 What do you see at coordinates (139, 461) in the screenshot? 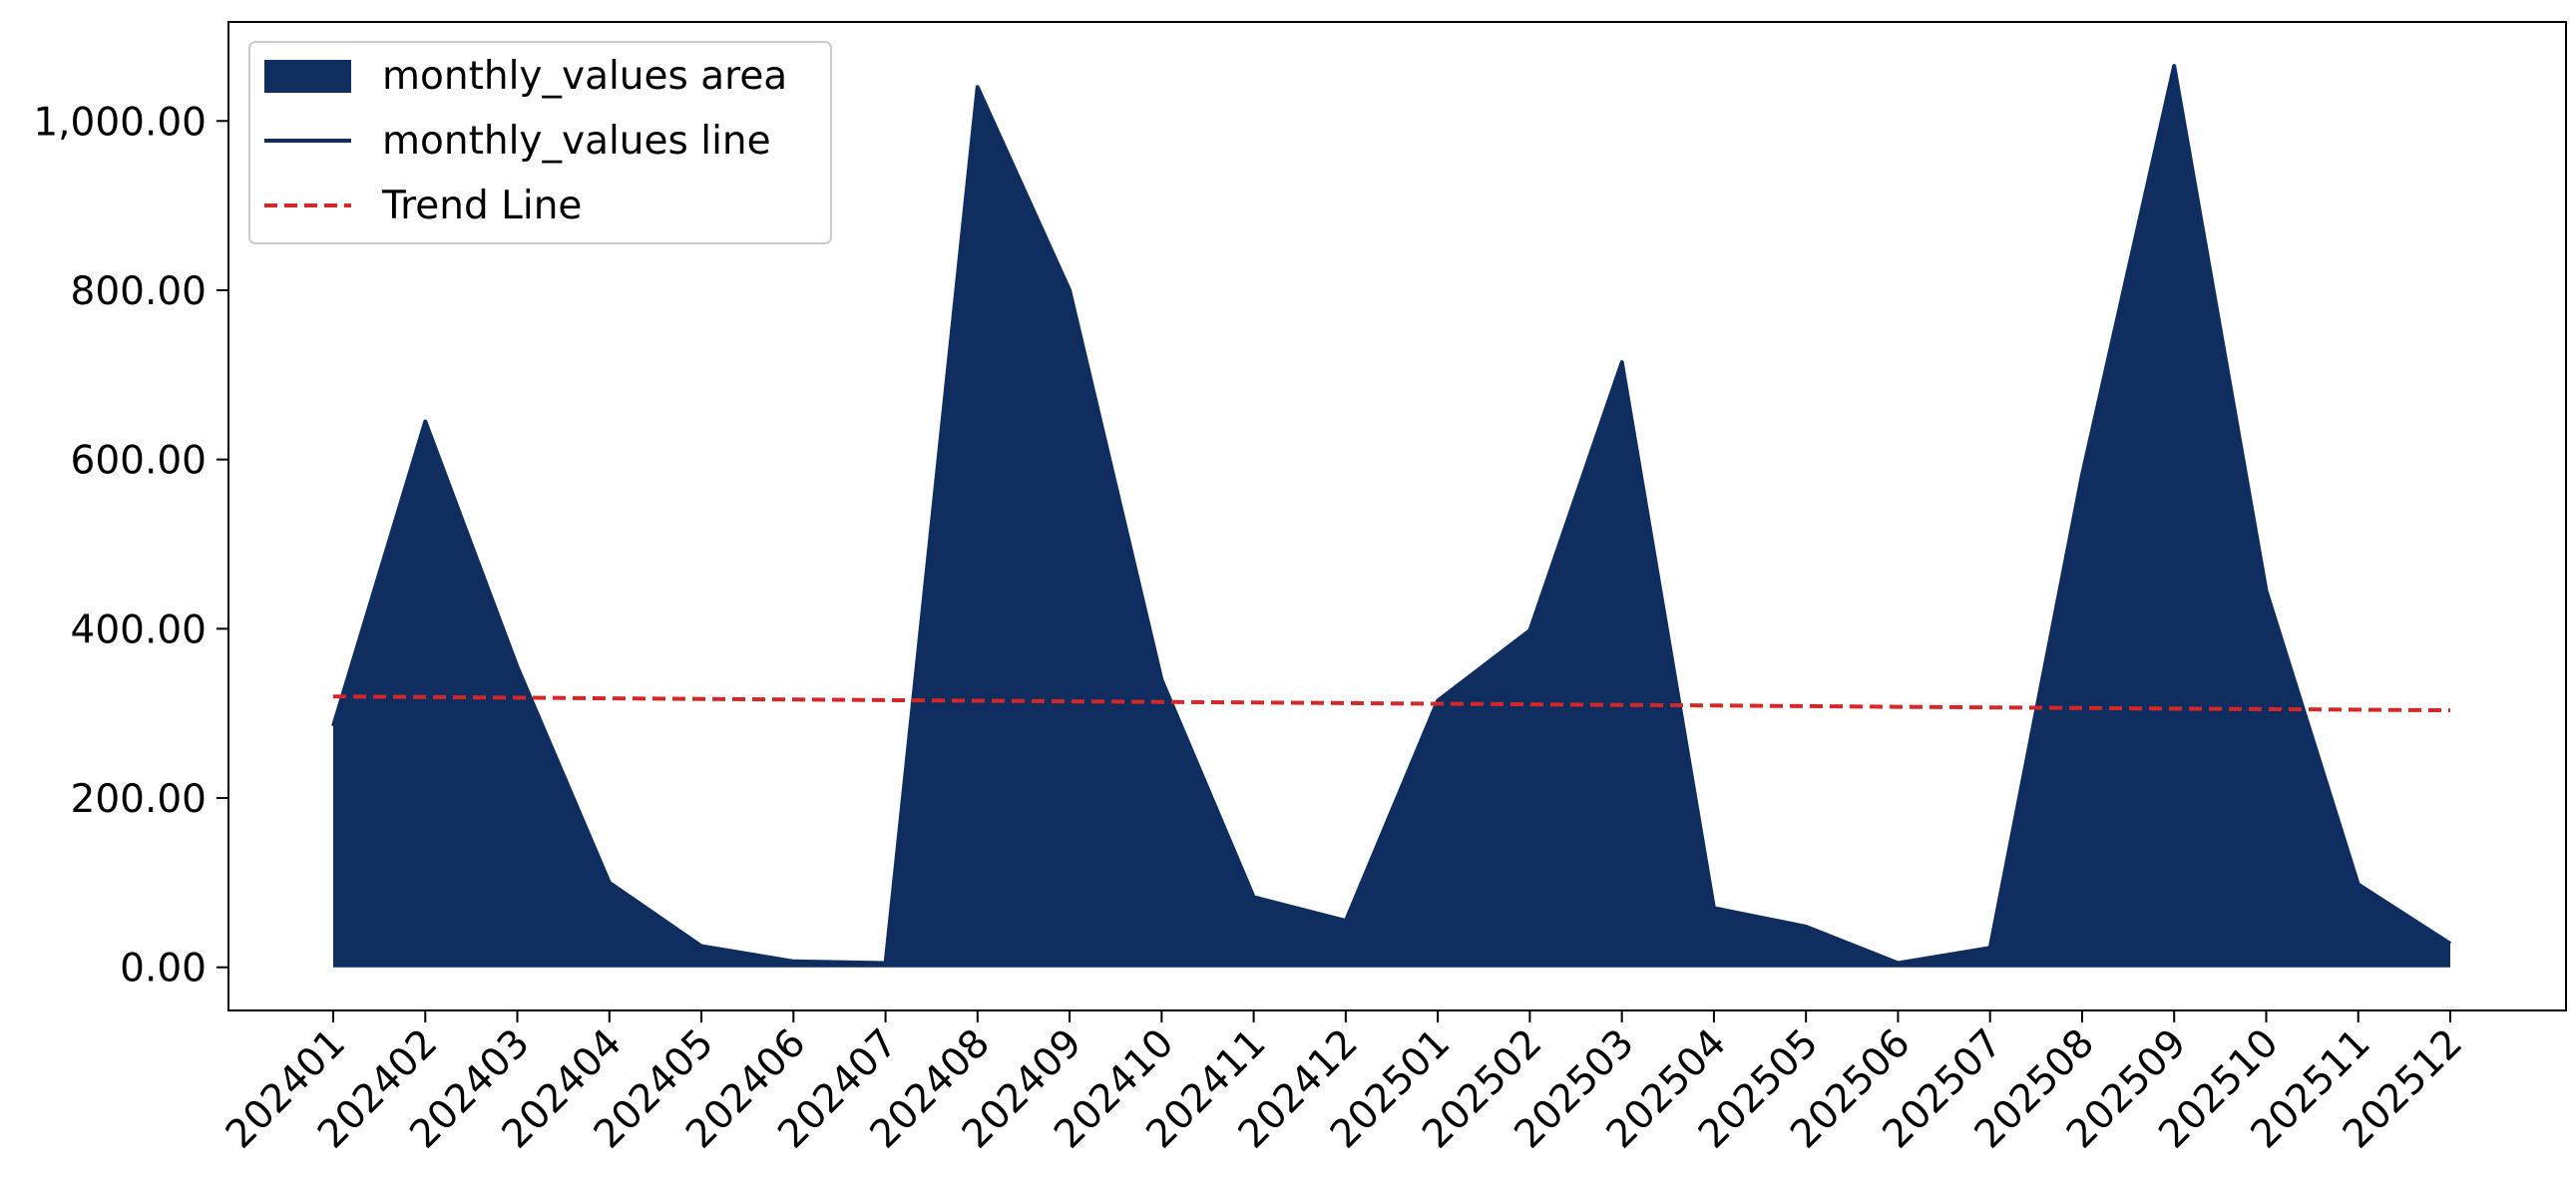
I see `y-tick-label: 600.00` at bounding box center [139, 461].